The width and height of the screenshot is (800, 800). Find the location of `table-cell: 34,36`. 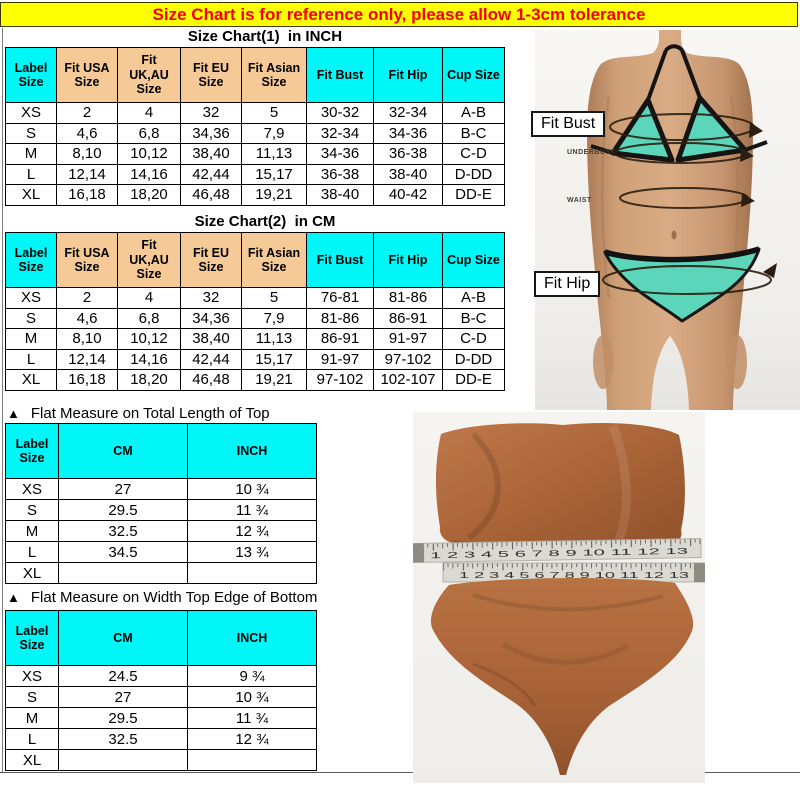

table-cell: 34,36 is located at coordinates (211, 133).